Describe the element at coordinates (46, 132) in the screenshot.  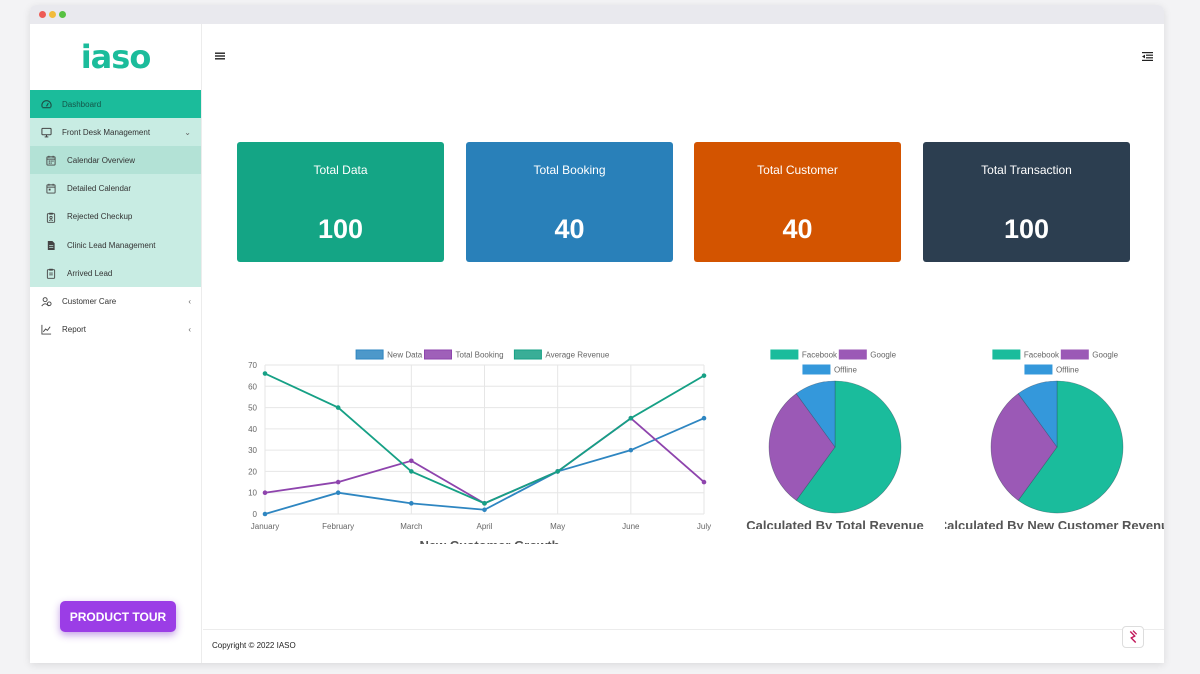
I see `monitor-icon` at that location.